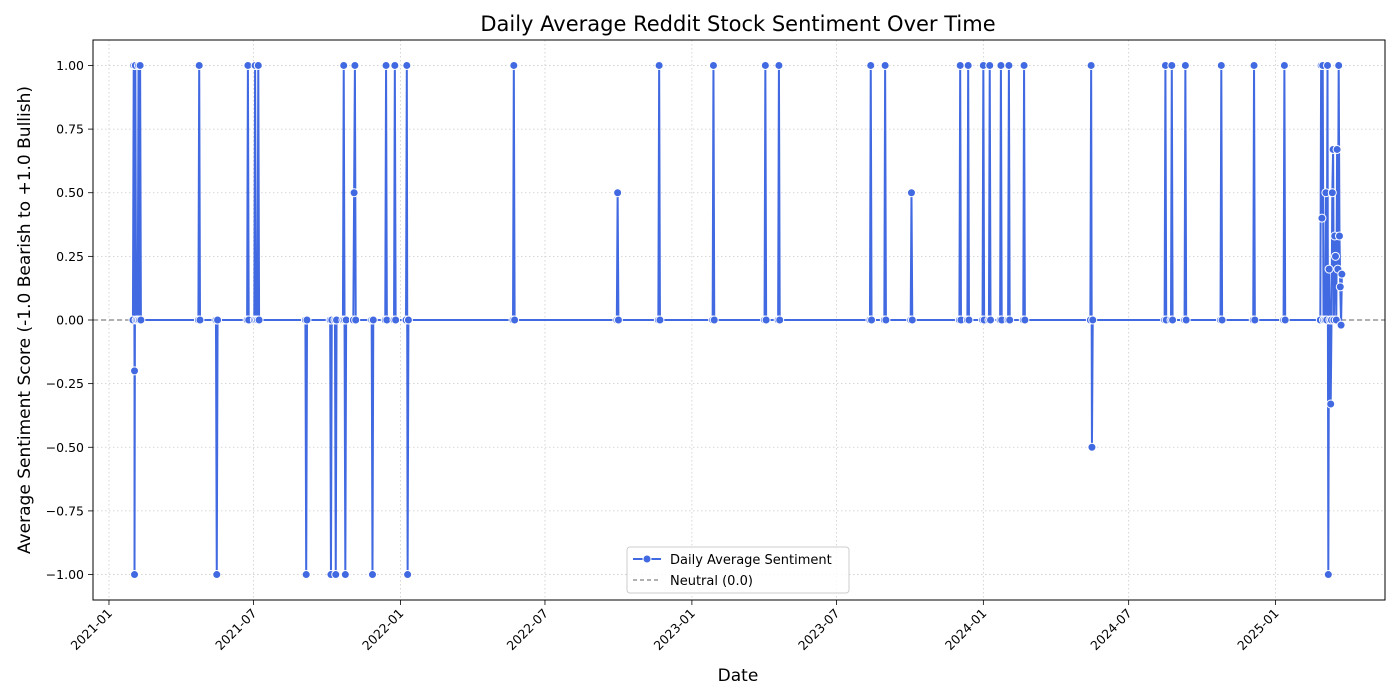 The width and height of the screenshot is (1400, 700). I want to click on legend-series-marker, so click(647, 559).